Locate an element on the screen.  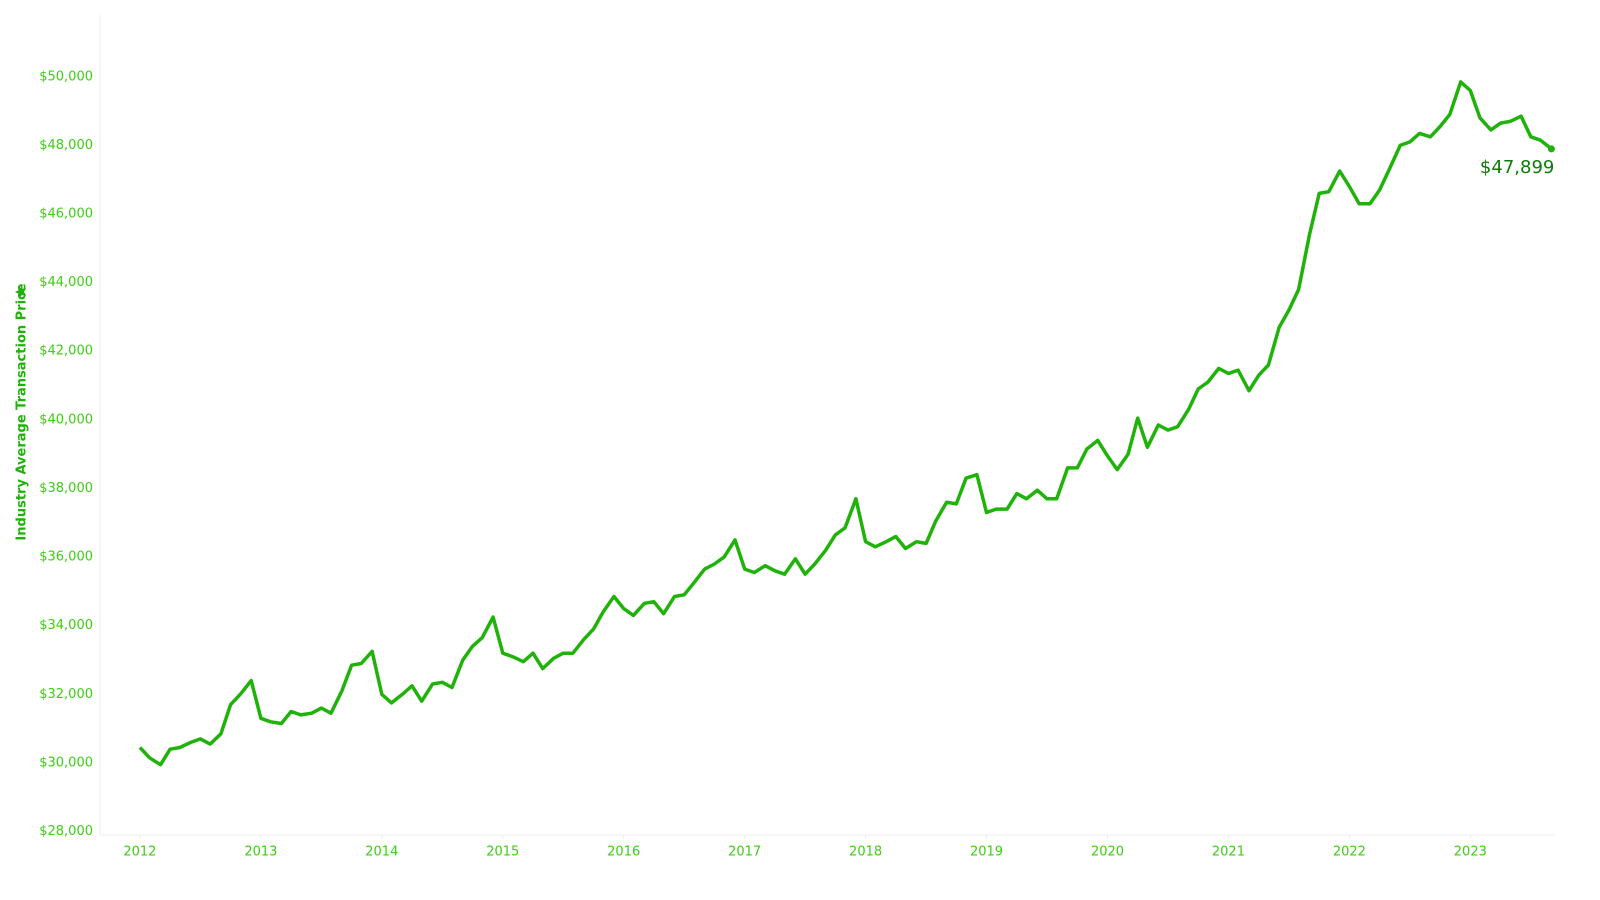
x-tick-label: 2012 is located at coordinates (139, 852).